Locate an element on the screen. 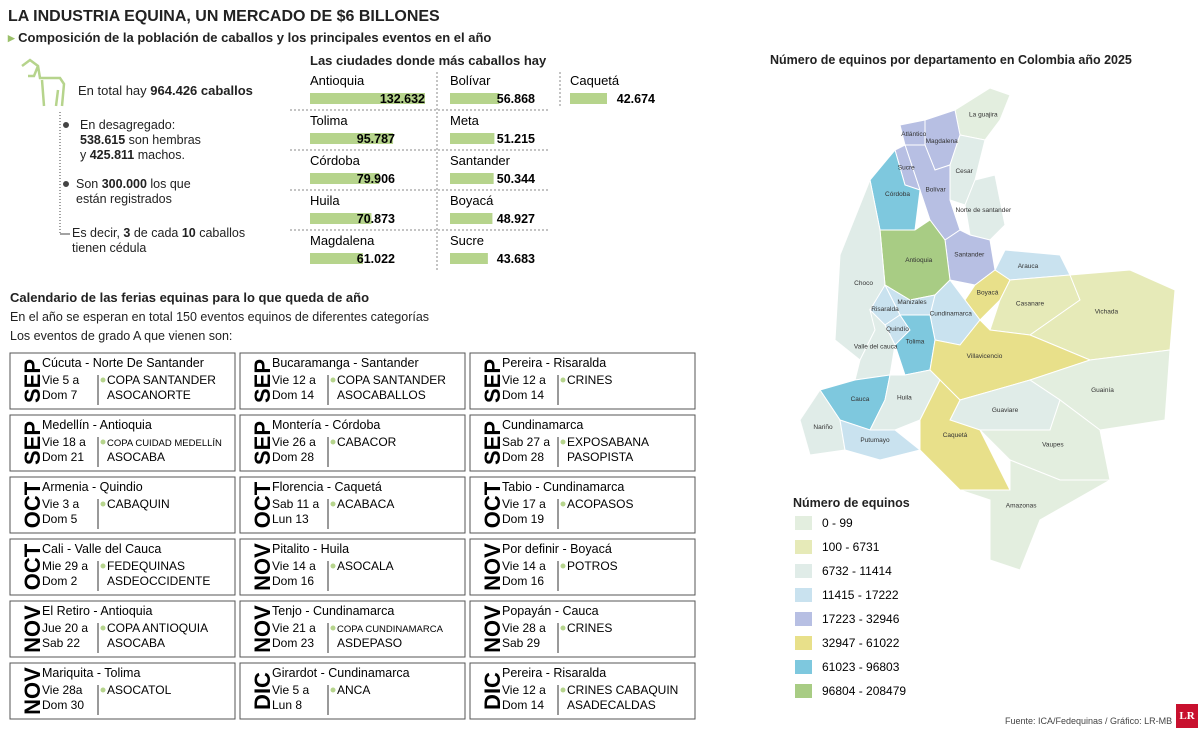 The image size is (1200, 731). summary-total: En total hay 964.426 caballos is located at coordinates (165, 90).